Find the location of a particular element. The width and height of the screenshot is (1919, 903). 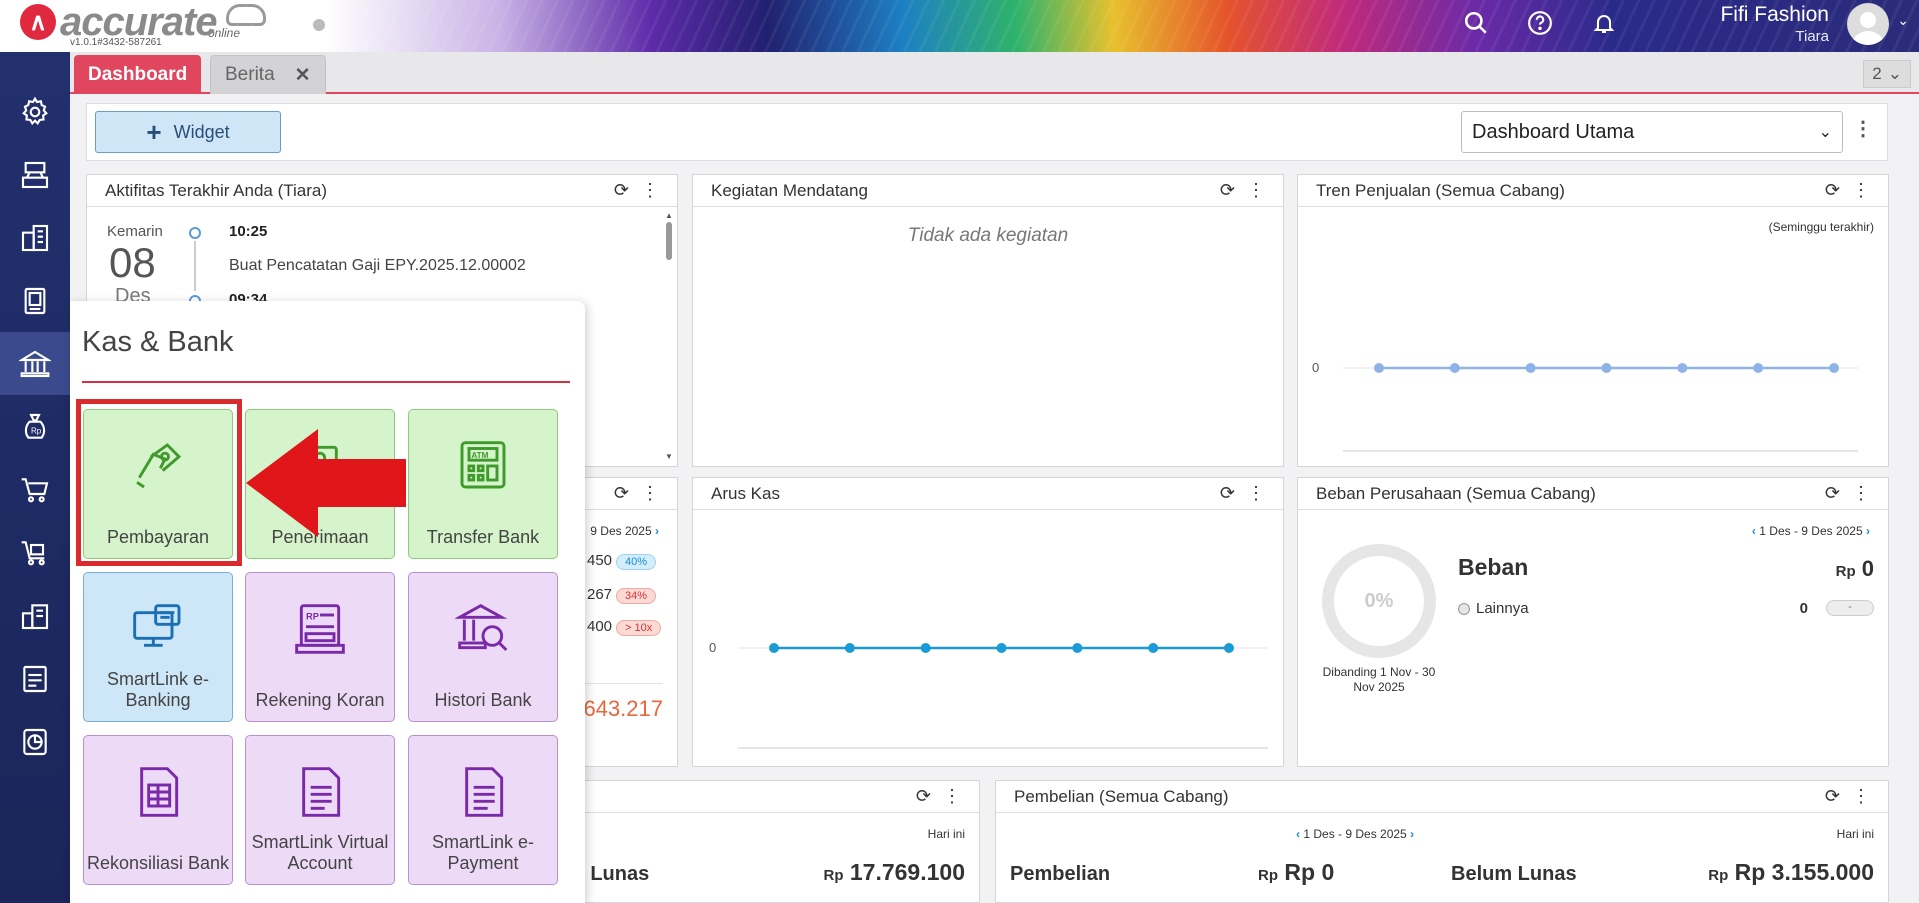

add-widget-button: + Widget is located at coordinates (188, 132).